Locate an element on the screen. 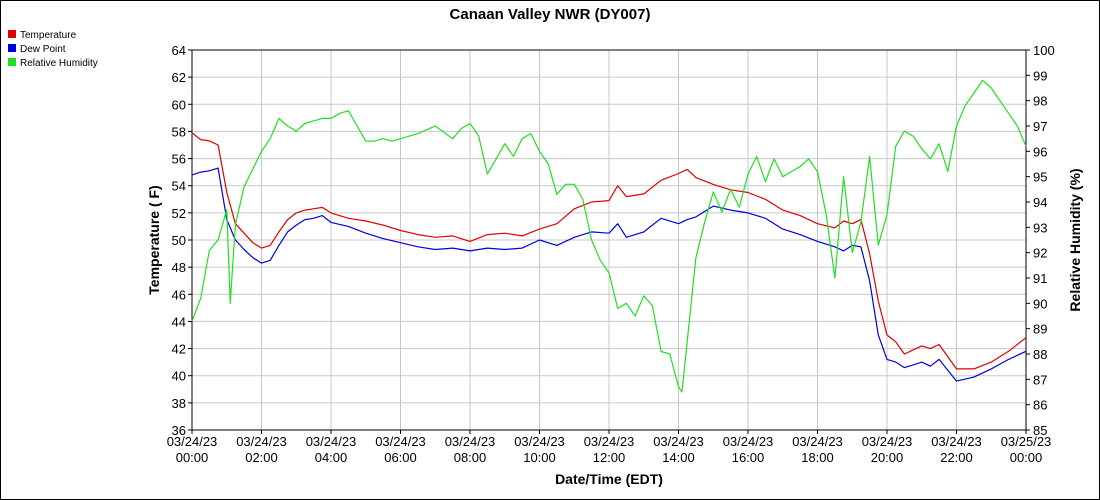 The height and width of the screenshot is (500, 1100). y-tick-label: 62 is located at coordinates (179, 77).